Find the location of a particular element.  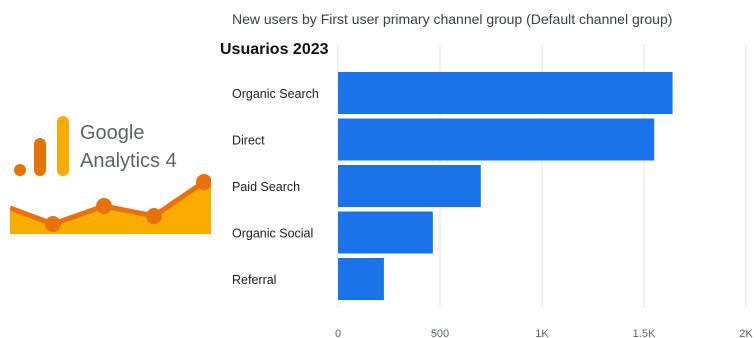

logo-text-analytics: Analytics 4 is located at coordinates (128, 161).